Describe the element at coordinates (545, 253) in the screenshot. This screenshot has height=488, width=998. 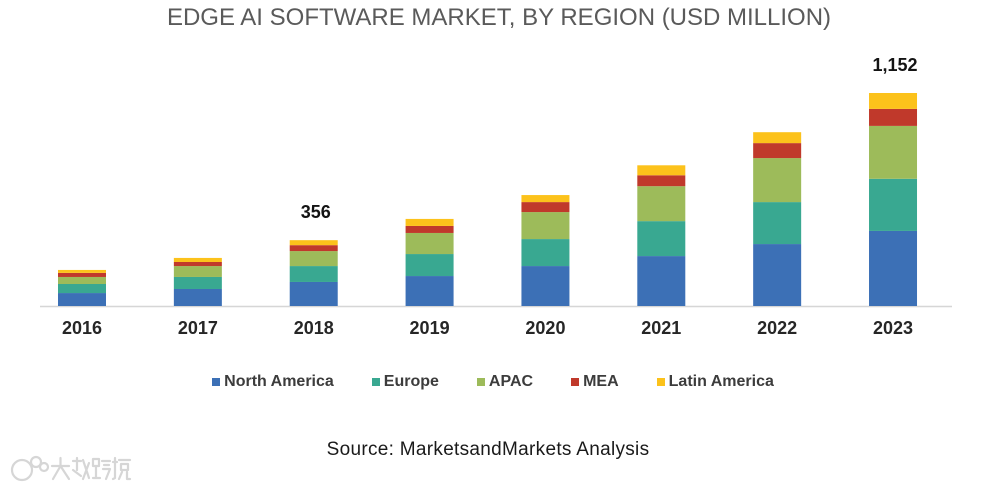
I see `bar-segment-2020-europe` at that location.